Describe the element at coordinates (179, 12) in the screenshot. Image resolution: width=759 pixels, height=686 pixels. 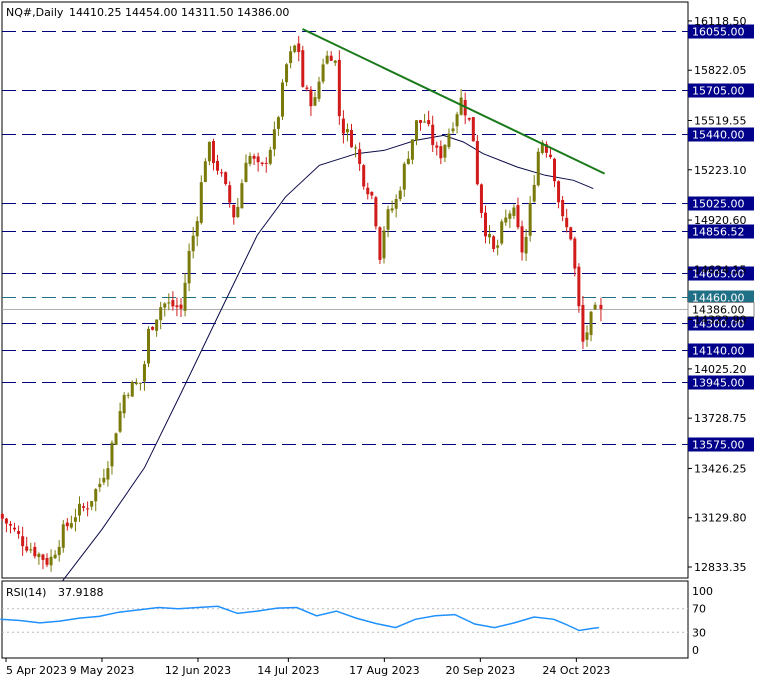
I see `ohlc-label: 14410.25 14454.00 14311.50 14386.00` at that location.